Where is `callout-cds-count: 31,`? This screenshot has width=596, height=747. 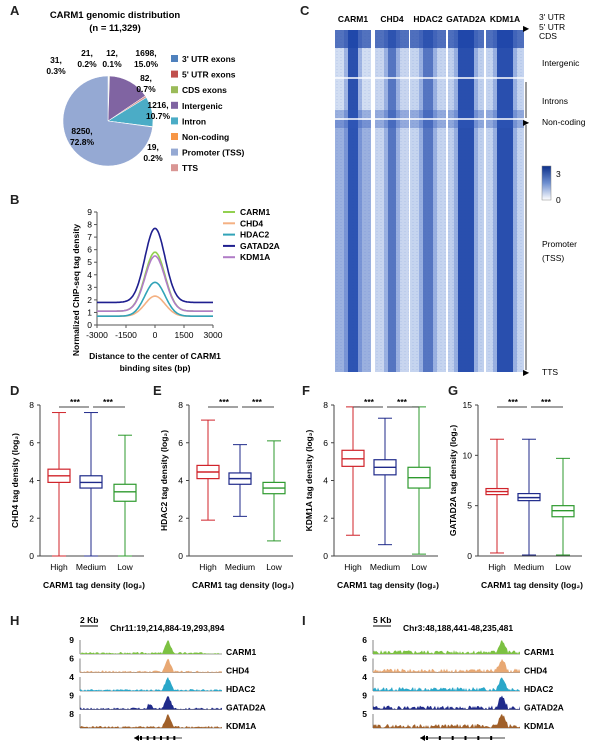
callout-cds-count: 31, is located at coordinates (56, 60).